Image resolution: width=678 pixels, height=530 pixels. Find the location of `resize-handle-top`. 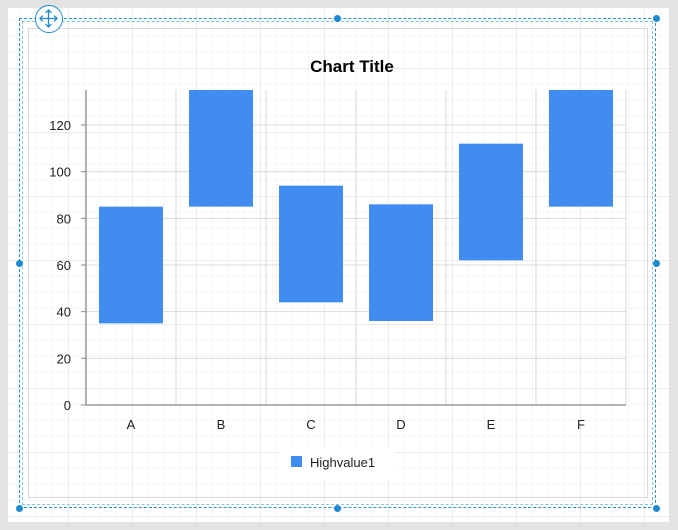

resize-handle-top is located at coordinates (337, 18).